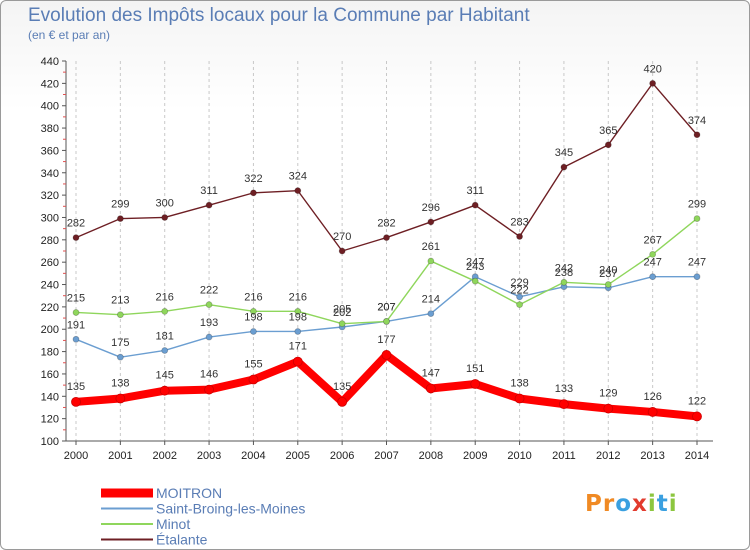 The image size is (750, 550). I want to click on logo-letter: o, so click(624, 504).